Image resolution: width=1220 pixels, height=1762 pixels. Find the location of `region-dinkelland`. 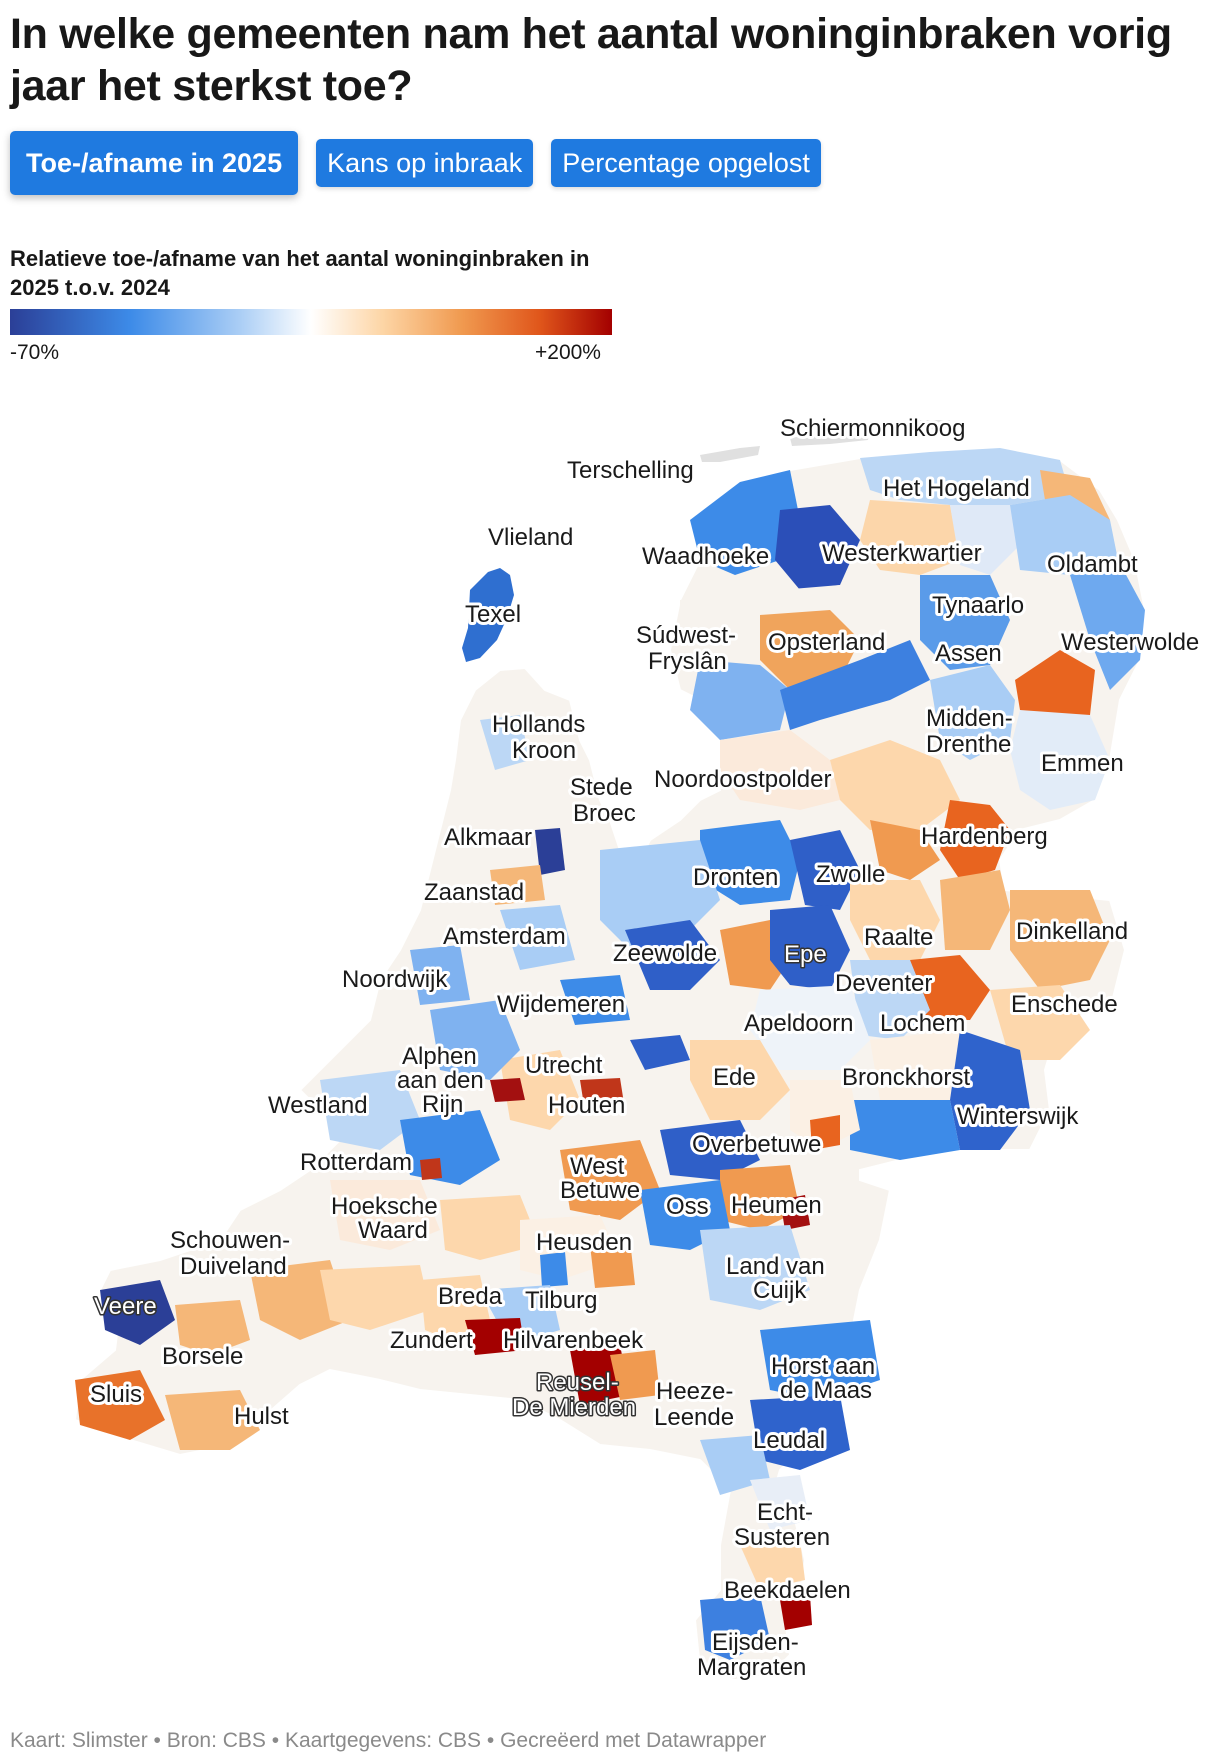

region-dinkelland is located at coordinates (1060, 940).